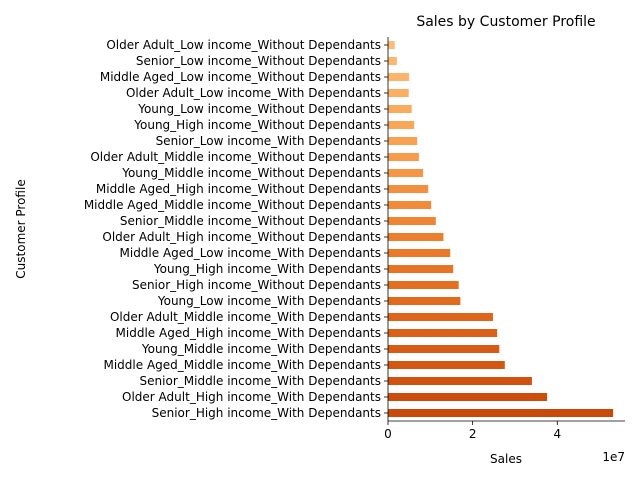 This screenshot has width=640, height=484. I want to click on y-tick-label: Senior_High income_With Dependants, so click(266, 413).